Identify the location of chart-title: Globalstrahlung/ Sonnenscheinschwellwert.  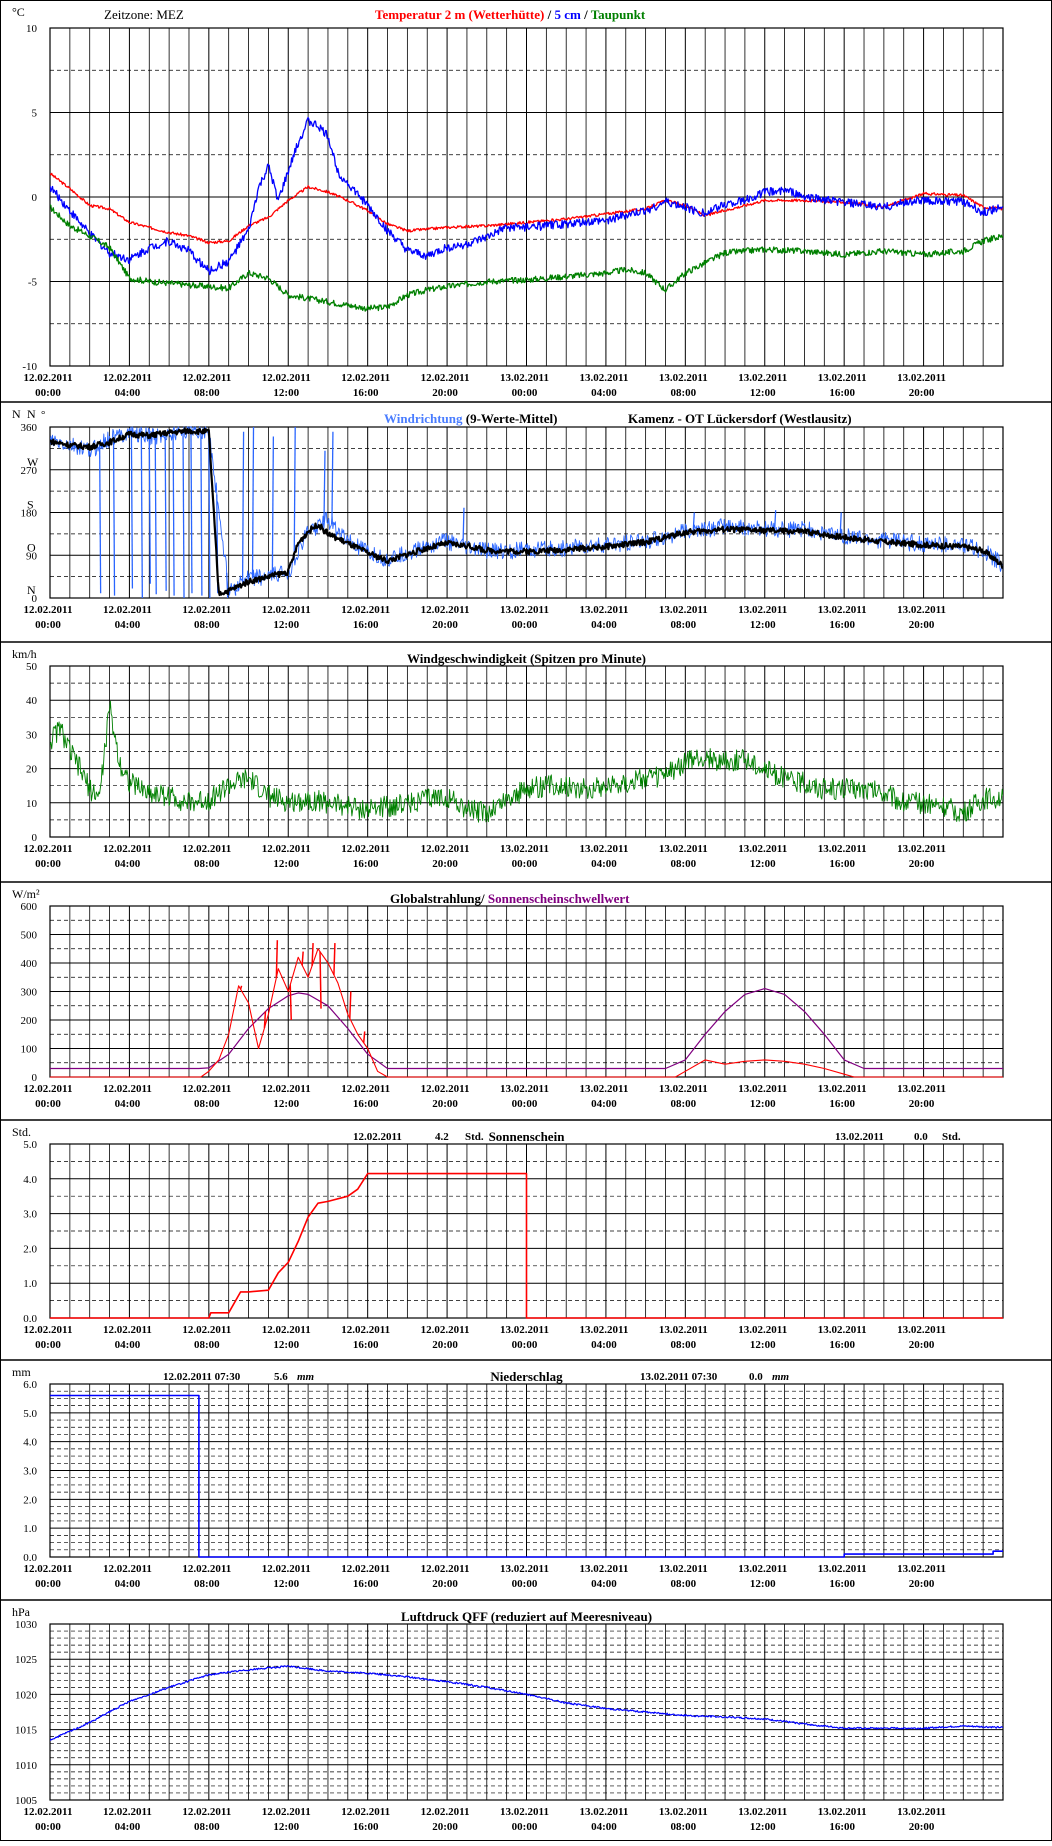
(510, 898).